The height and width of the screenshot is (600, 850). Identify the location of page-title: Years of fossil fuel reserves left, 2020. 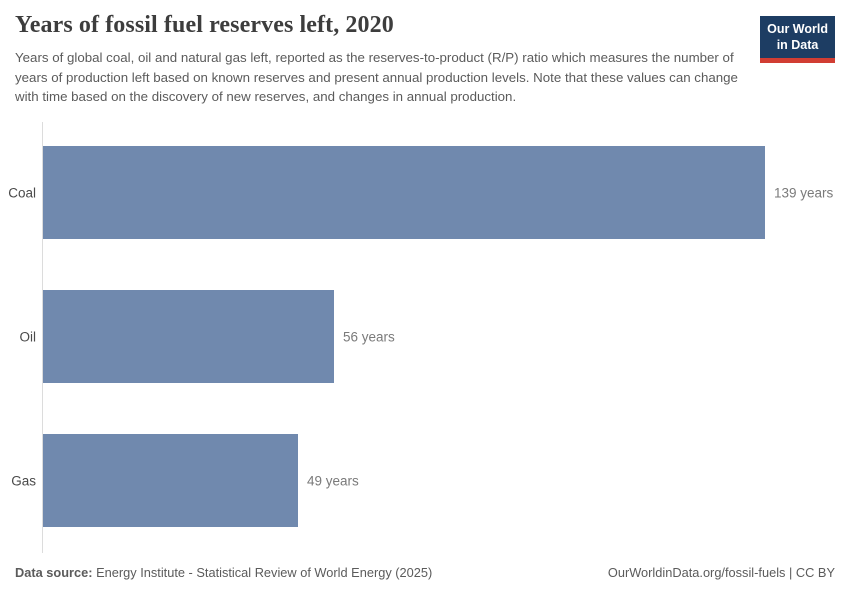
(204, 25).